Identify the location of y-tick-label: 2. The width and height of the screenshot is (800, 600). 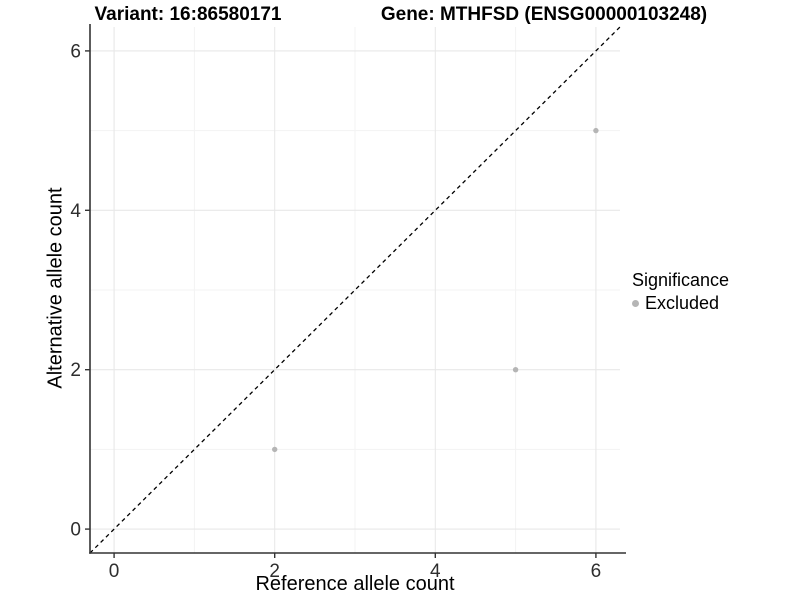
(75, 370).